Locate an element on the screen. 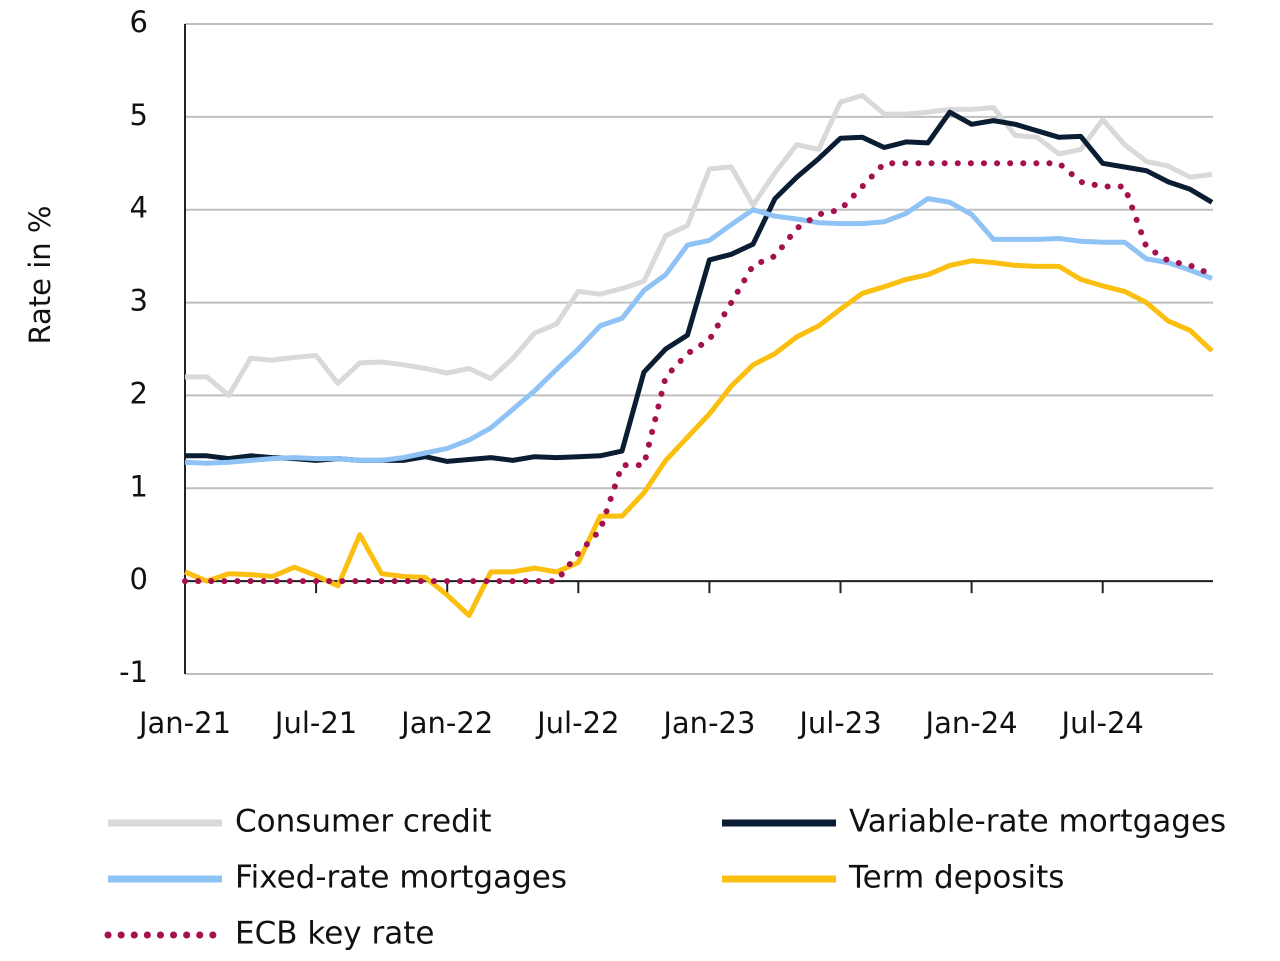 The image size is (1280, 961). legend-label: Term deposits is located at coordinates (956, 878).